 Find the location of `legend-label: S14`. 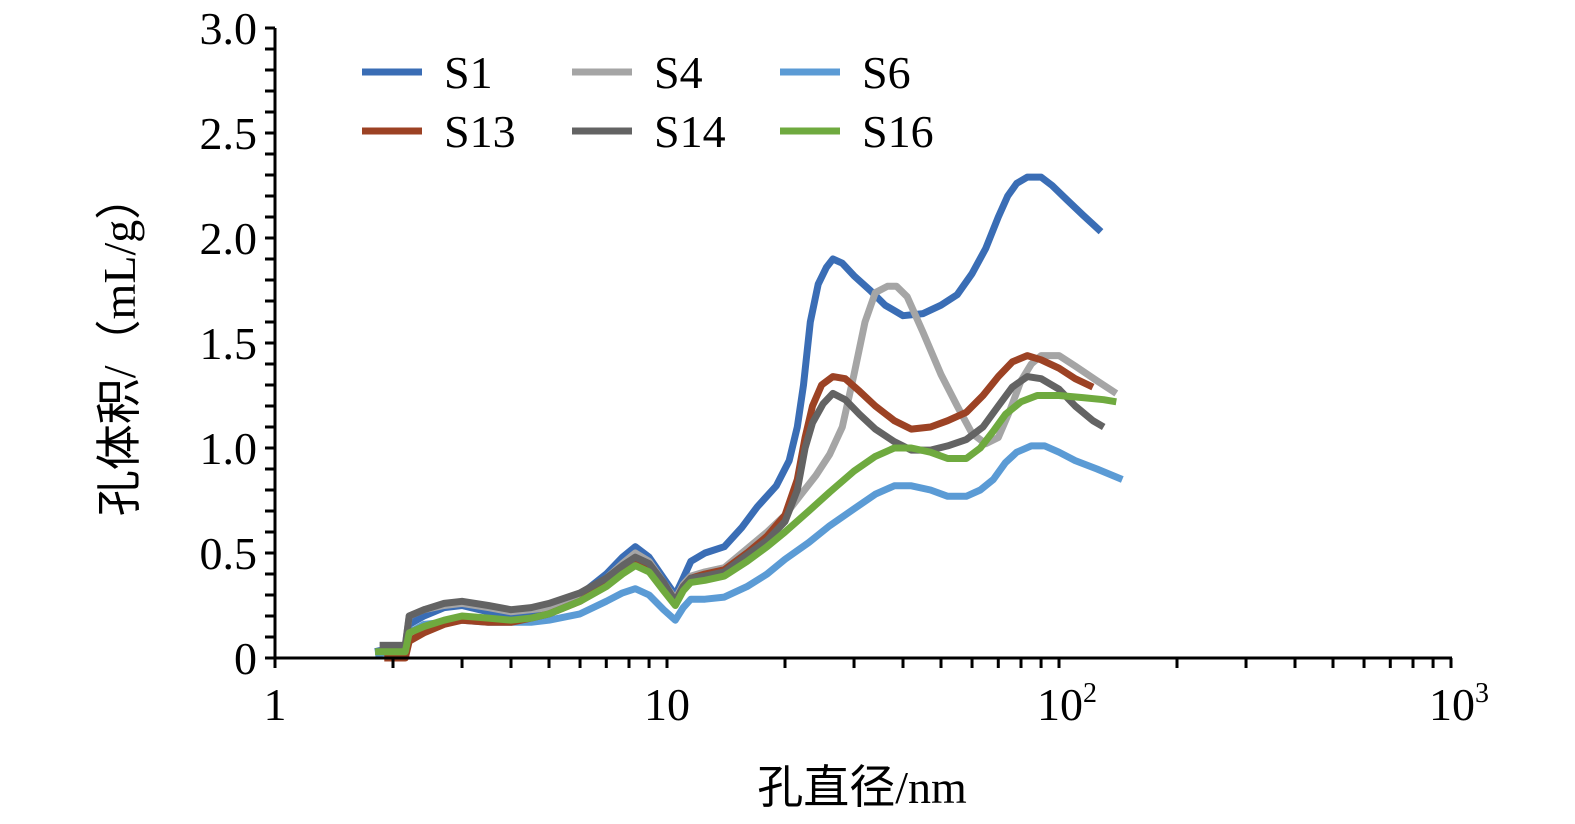

legend-label: S14 is located at coordinates (690, 131).